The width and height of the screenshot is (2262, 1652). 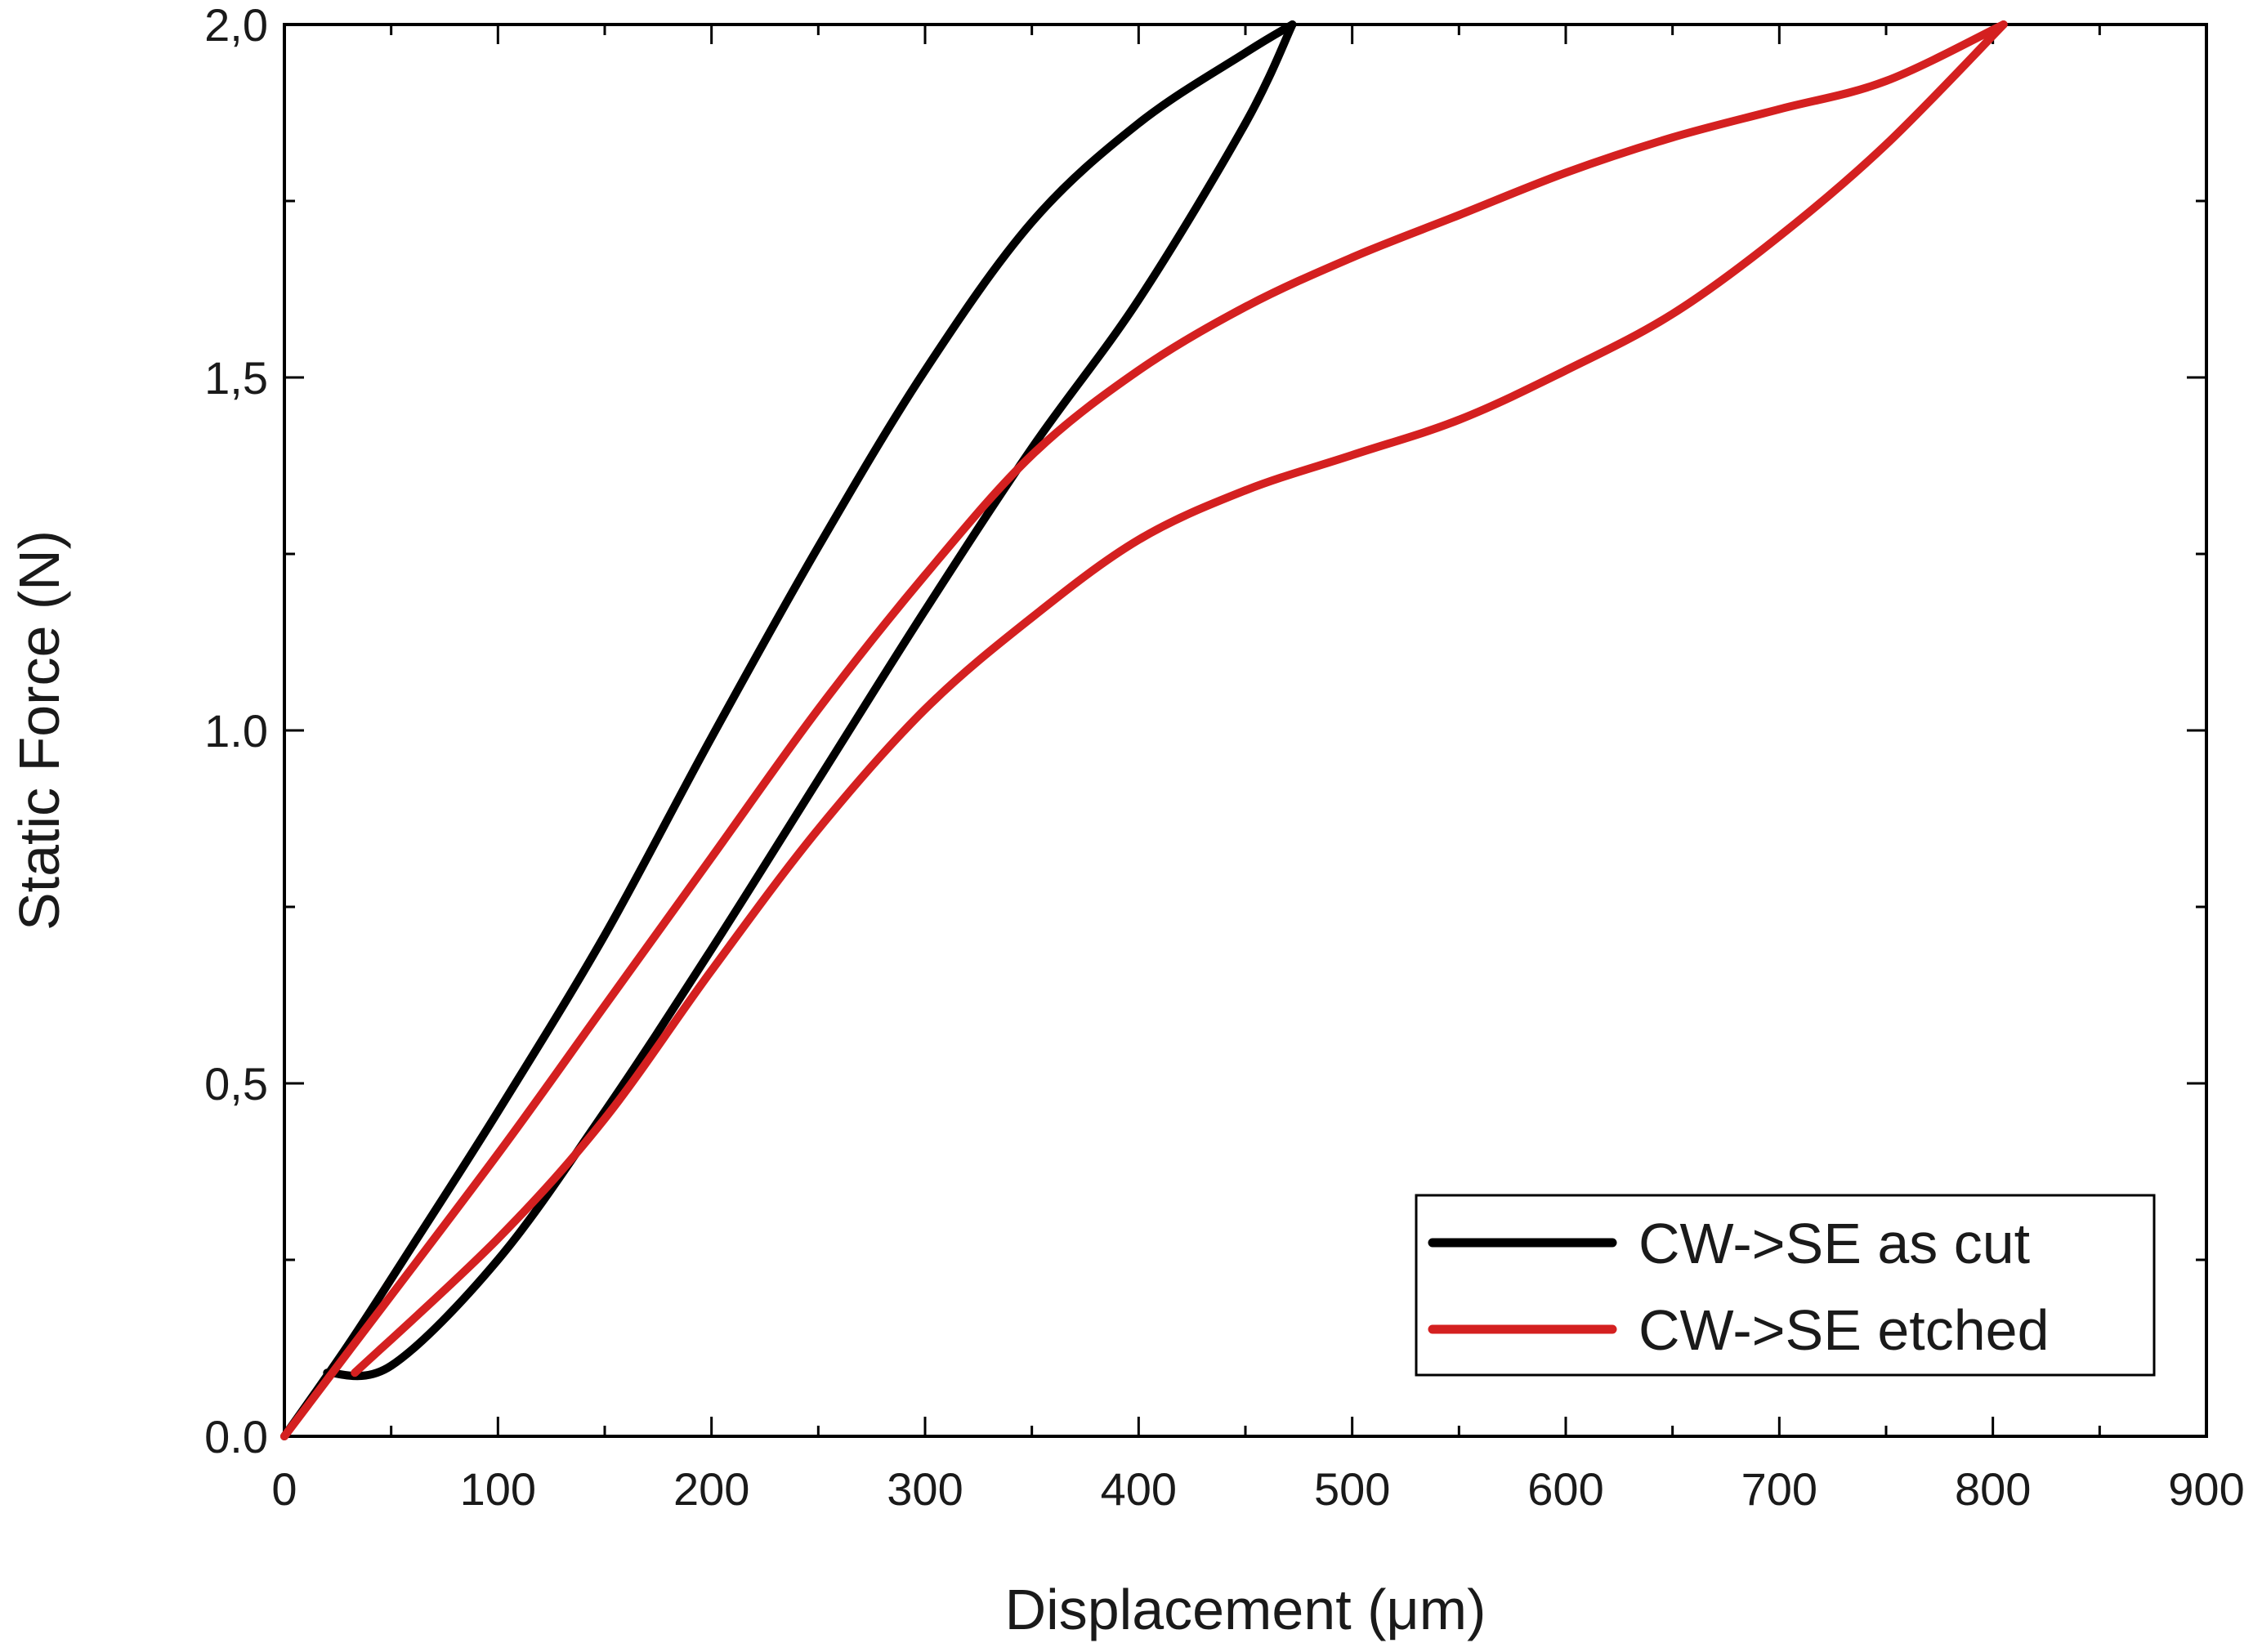 What do you see at coordinates (39, 730) in the screenshot?
I see `y-axis-title: Static Force (N)` at bounding box center [39, 730].